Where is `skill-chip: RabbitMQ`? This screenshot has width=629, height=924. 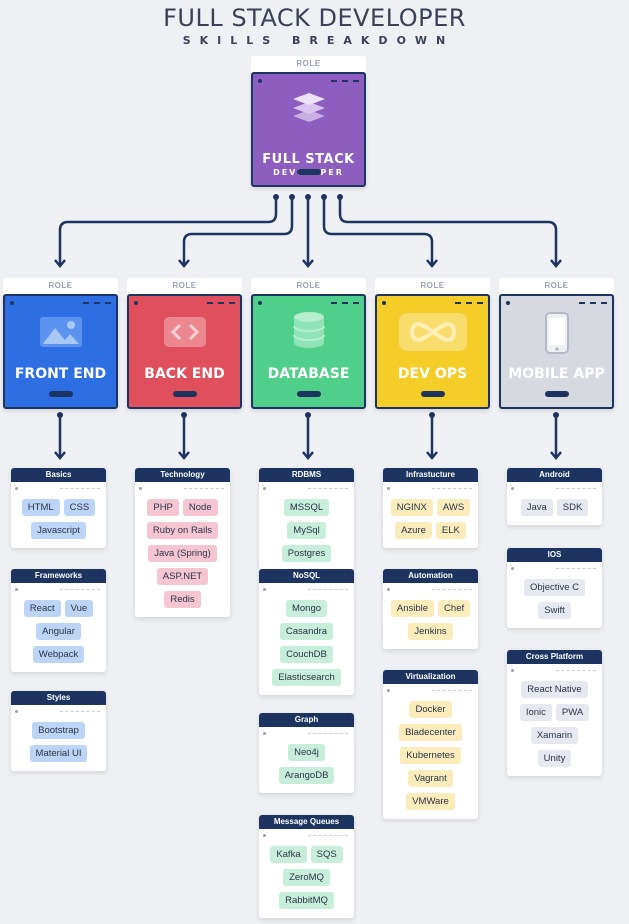 skill-chip: RabbitMQ is located at coordinates (306, 900).